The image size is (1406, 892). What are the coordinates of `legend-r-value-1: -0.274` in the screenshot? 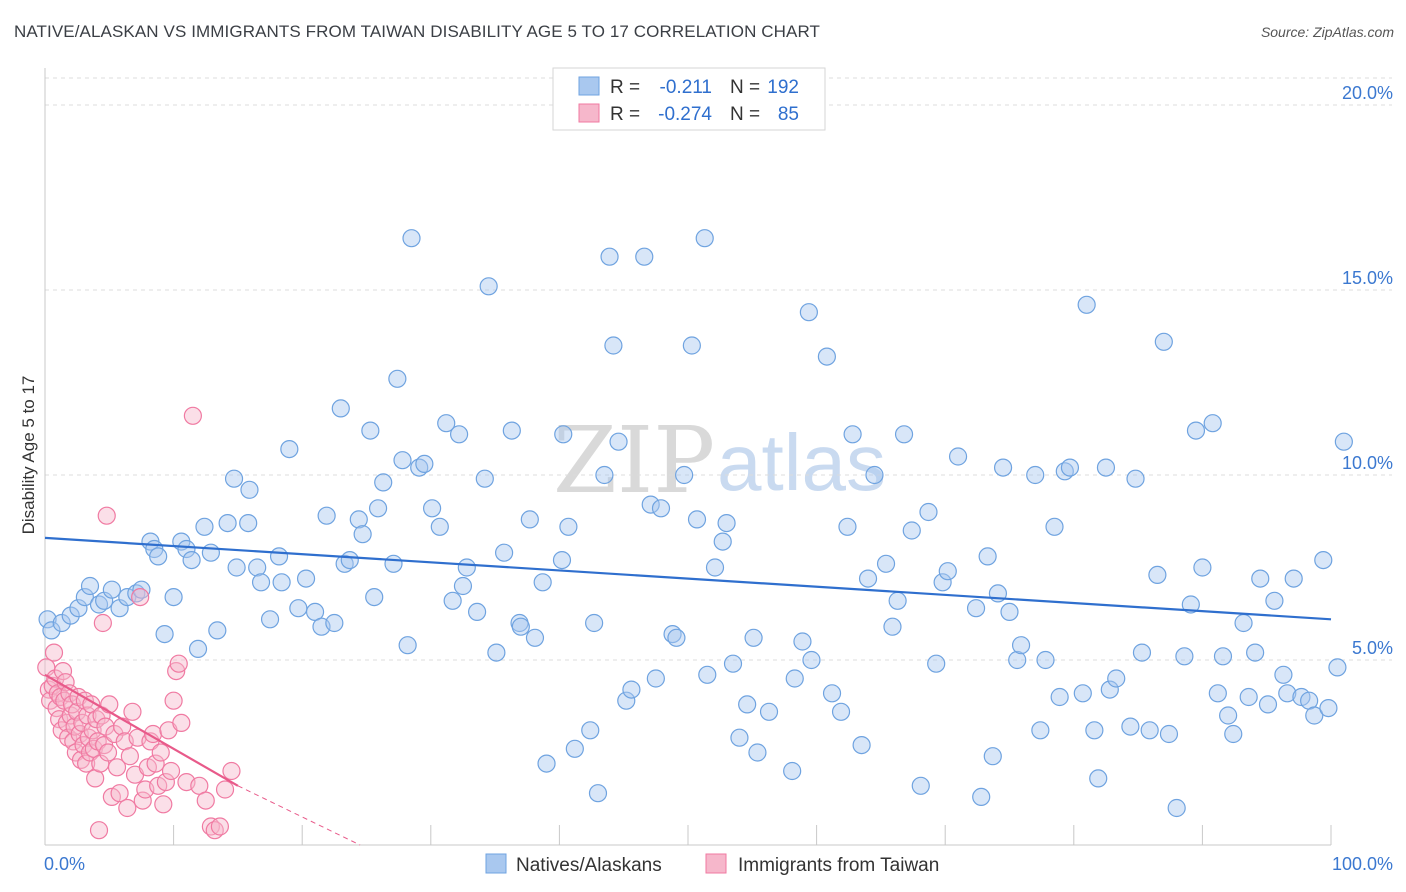 It's located at (685, 114).